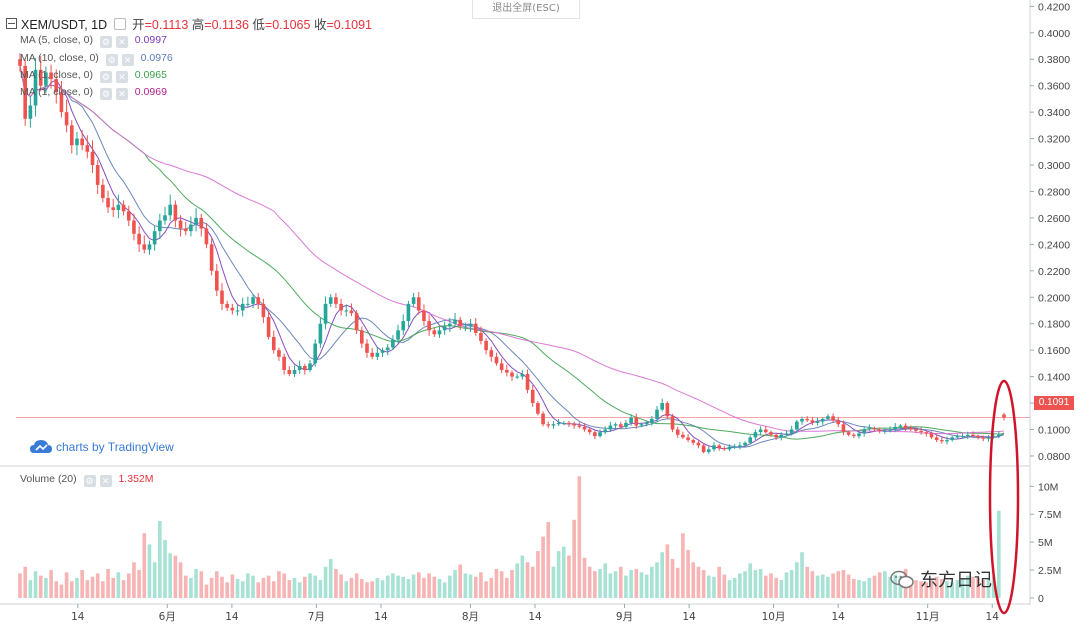  What do you see at coordinates (102, 448) in the screenshot?
I see `tradingview-watermark: charts by TradingView` at bounding box center [102, 448].